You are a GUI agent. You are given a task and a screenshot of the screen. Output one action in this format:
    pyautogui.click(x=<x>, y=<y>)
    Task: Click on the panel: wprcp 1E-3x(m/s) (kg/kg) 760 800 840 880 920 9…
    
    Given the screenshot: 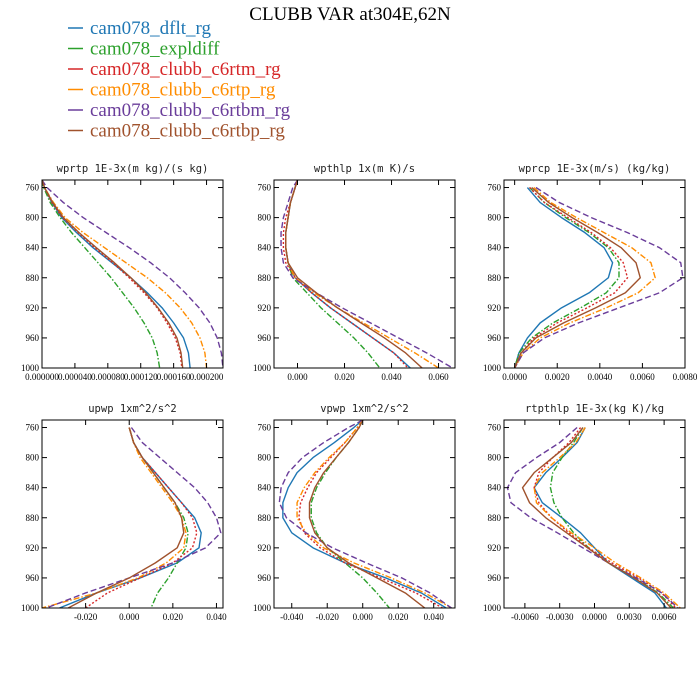 What is the action you would take?
    pyautogui.click(x=590, y=272)
    